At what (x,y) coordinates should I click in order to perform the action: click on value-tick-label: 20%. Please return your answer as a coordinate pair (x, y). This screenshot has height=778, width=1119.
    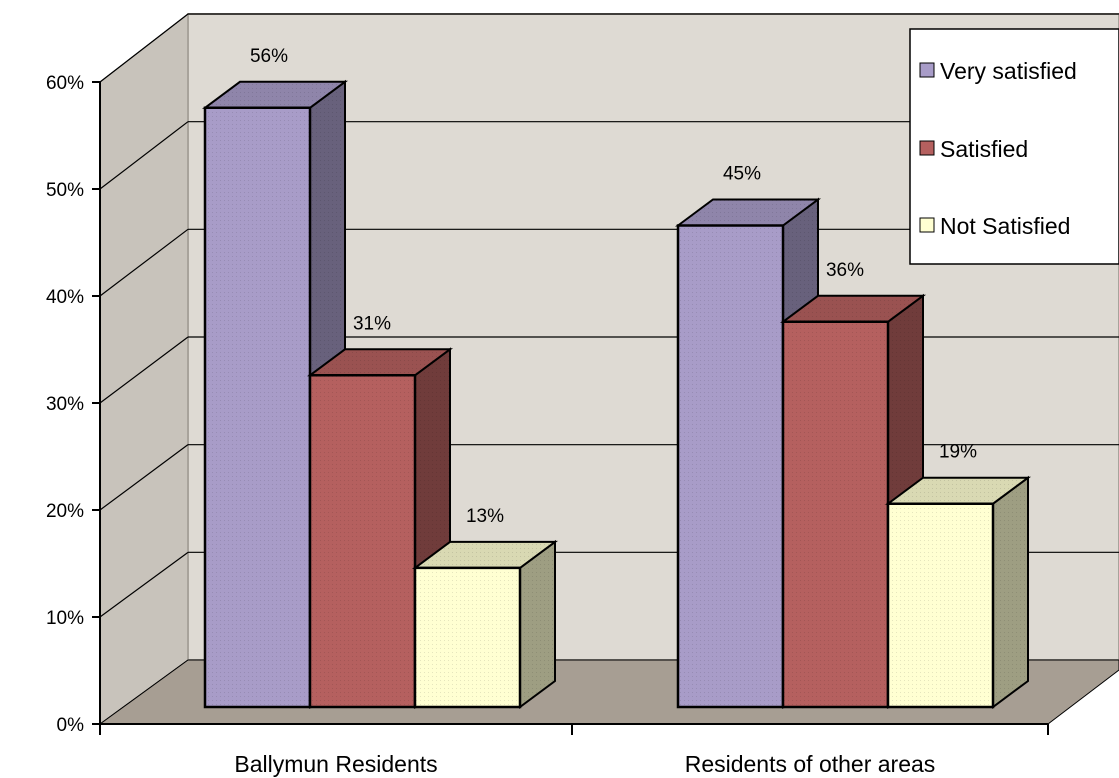
    Looking at the image, I should click on (65, 511).